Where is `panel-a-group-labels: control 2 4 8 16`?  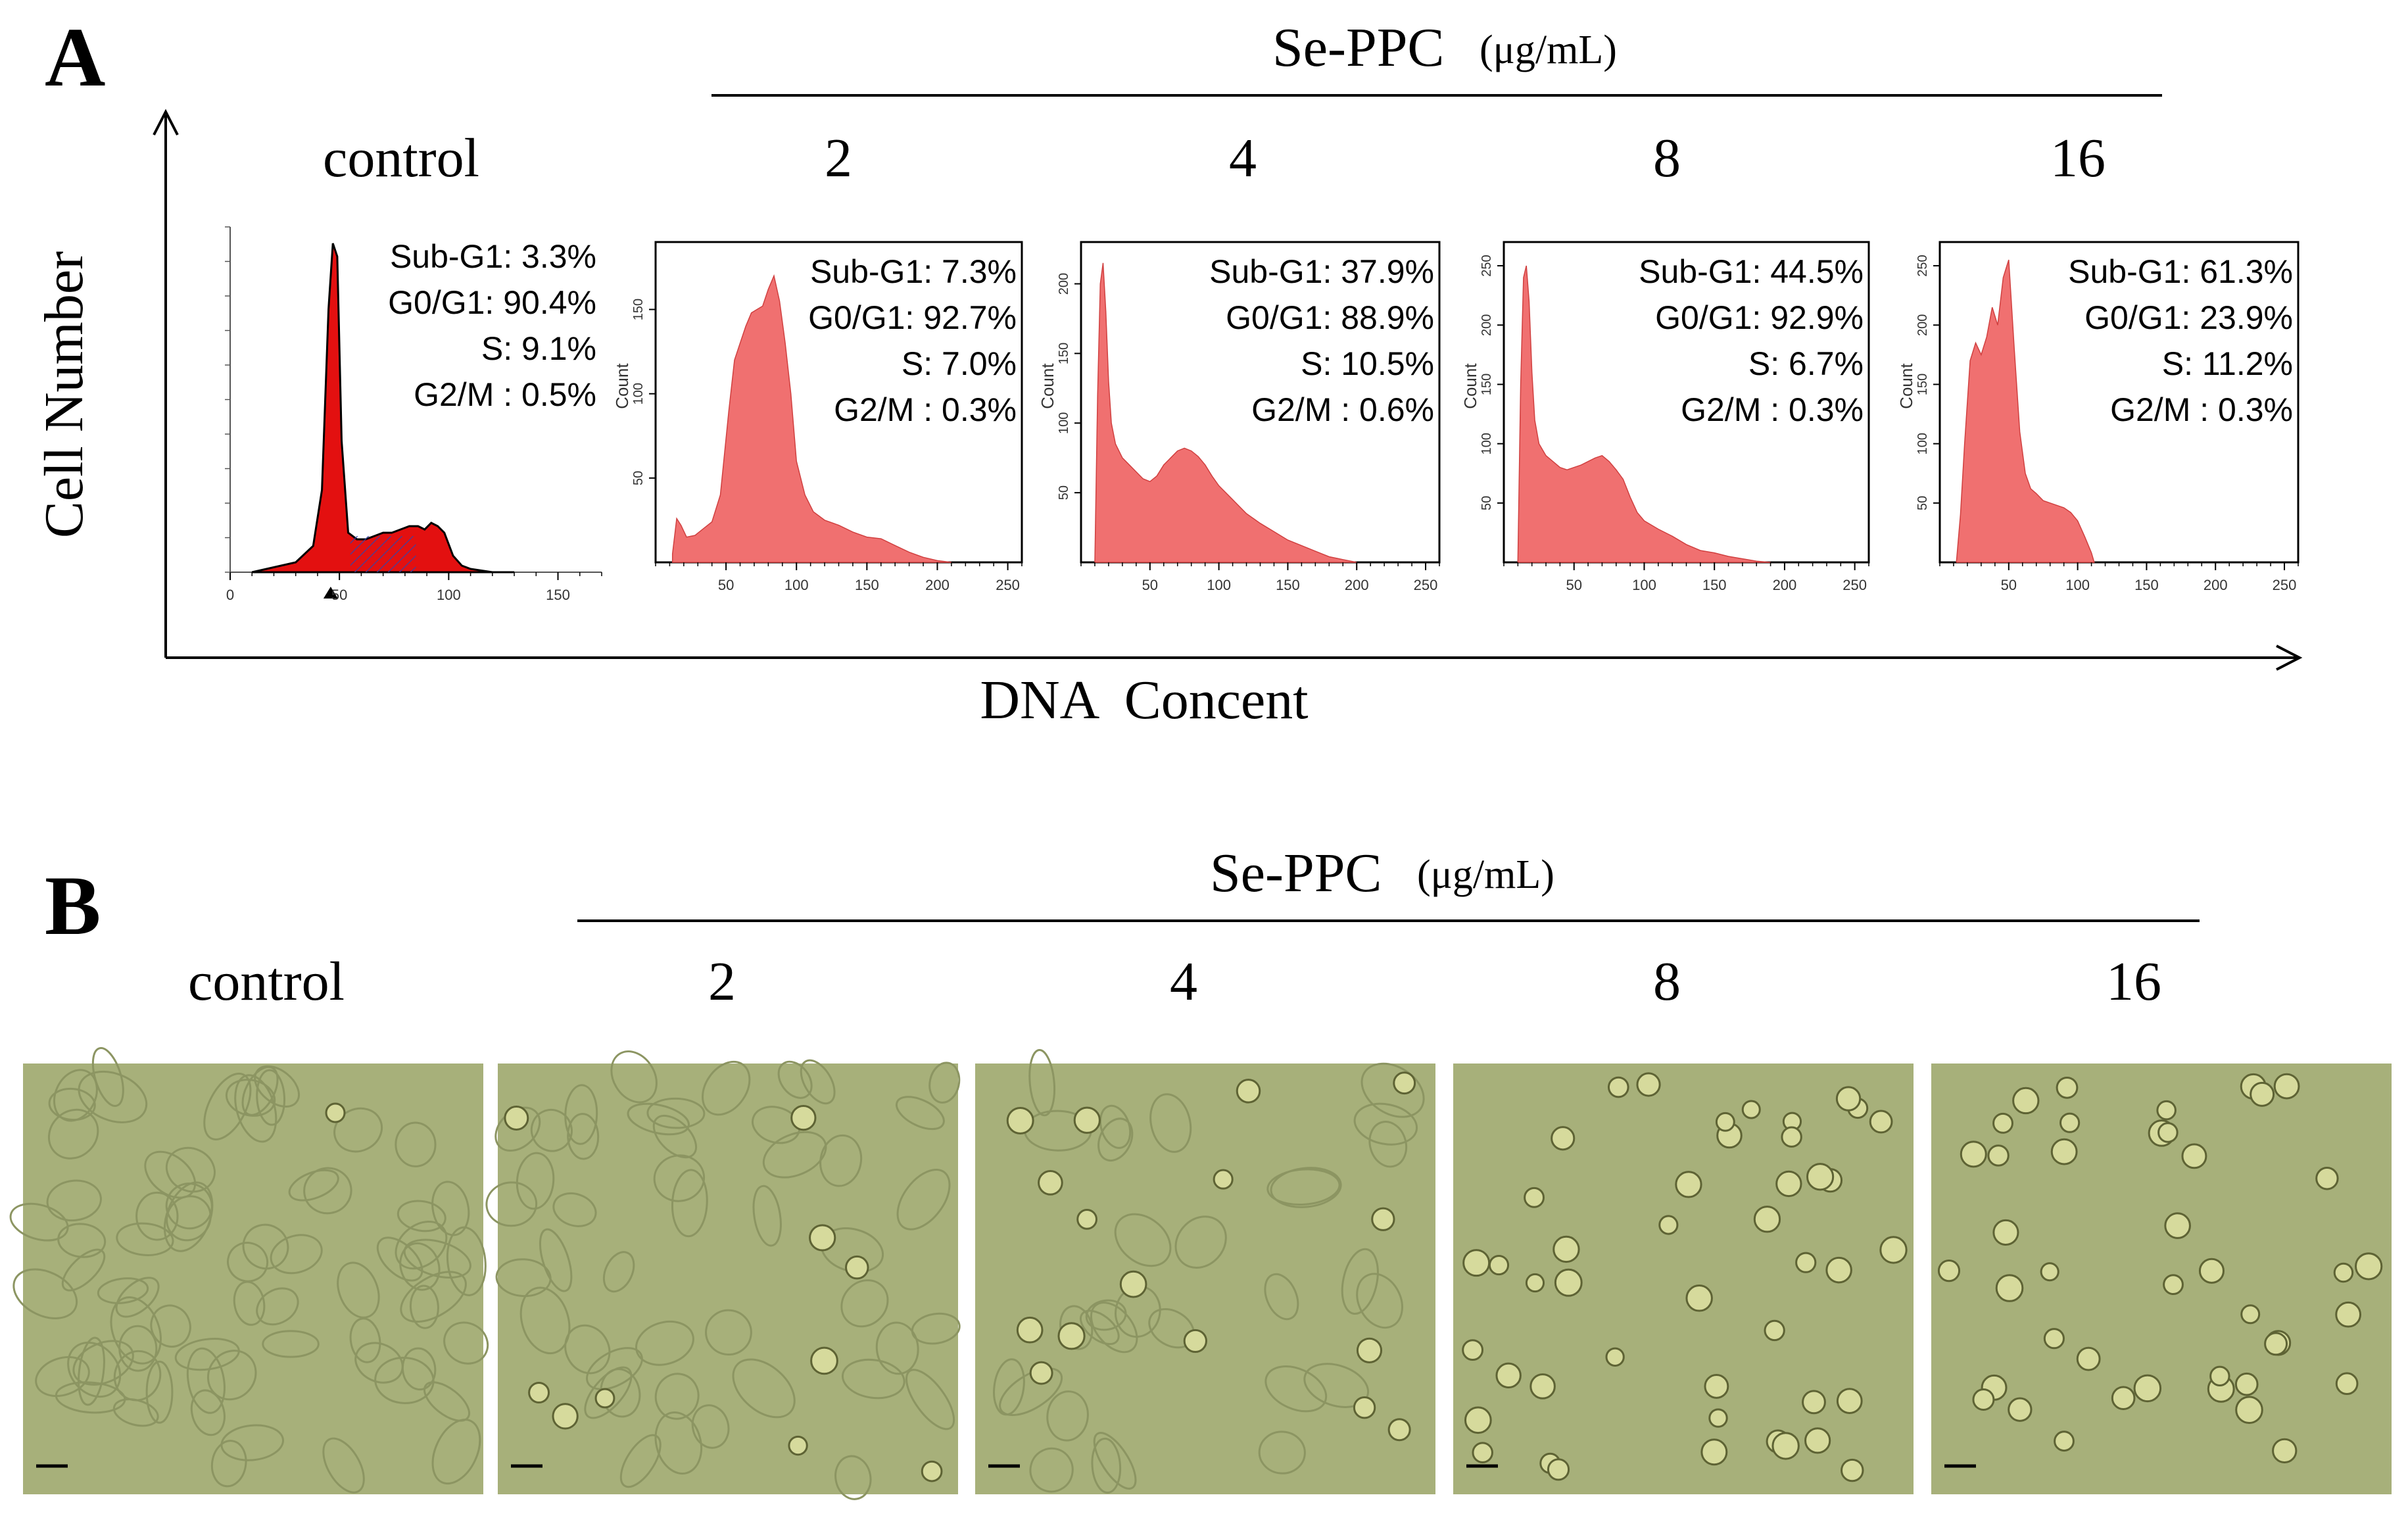
panel-a-group-labels: control 2 4 8 16 is located at coordinates (1214, 158).